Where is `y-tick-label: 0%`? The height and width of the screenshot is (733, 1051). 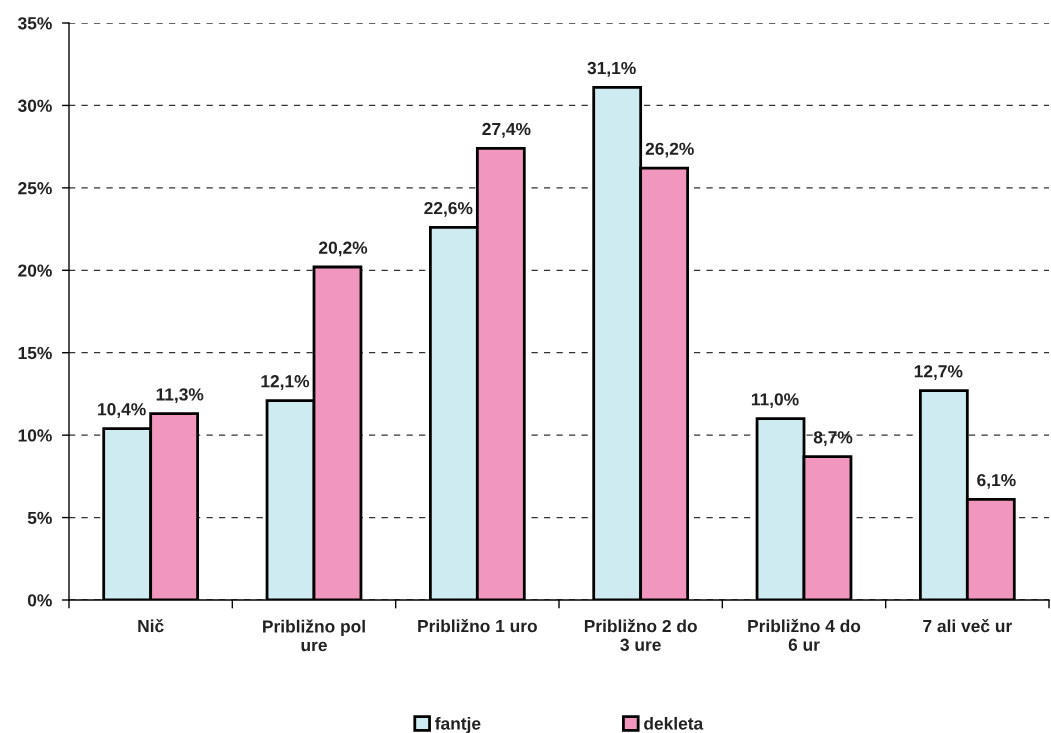 y-tick-label: 0% is located at coordinates (39, 600).